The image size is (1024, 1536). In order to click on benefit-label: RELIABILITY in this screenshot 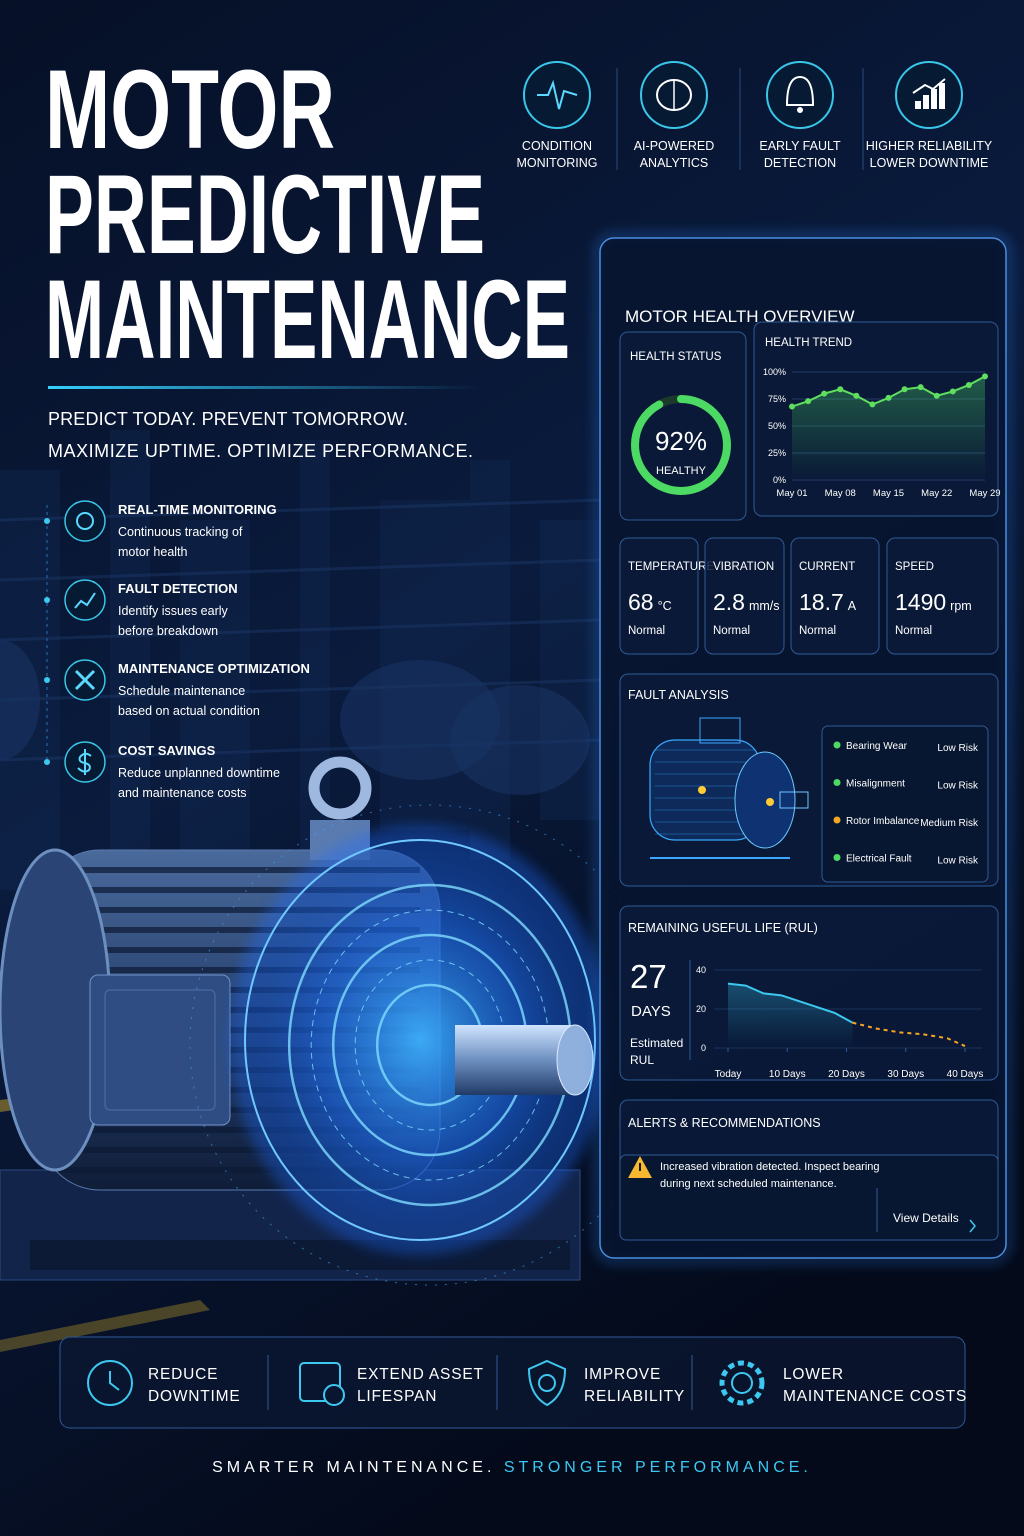, I will do `click(634, 1396)`.